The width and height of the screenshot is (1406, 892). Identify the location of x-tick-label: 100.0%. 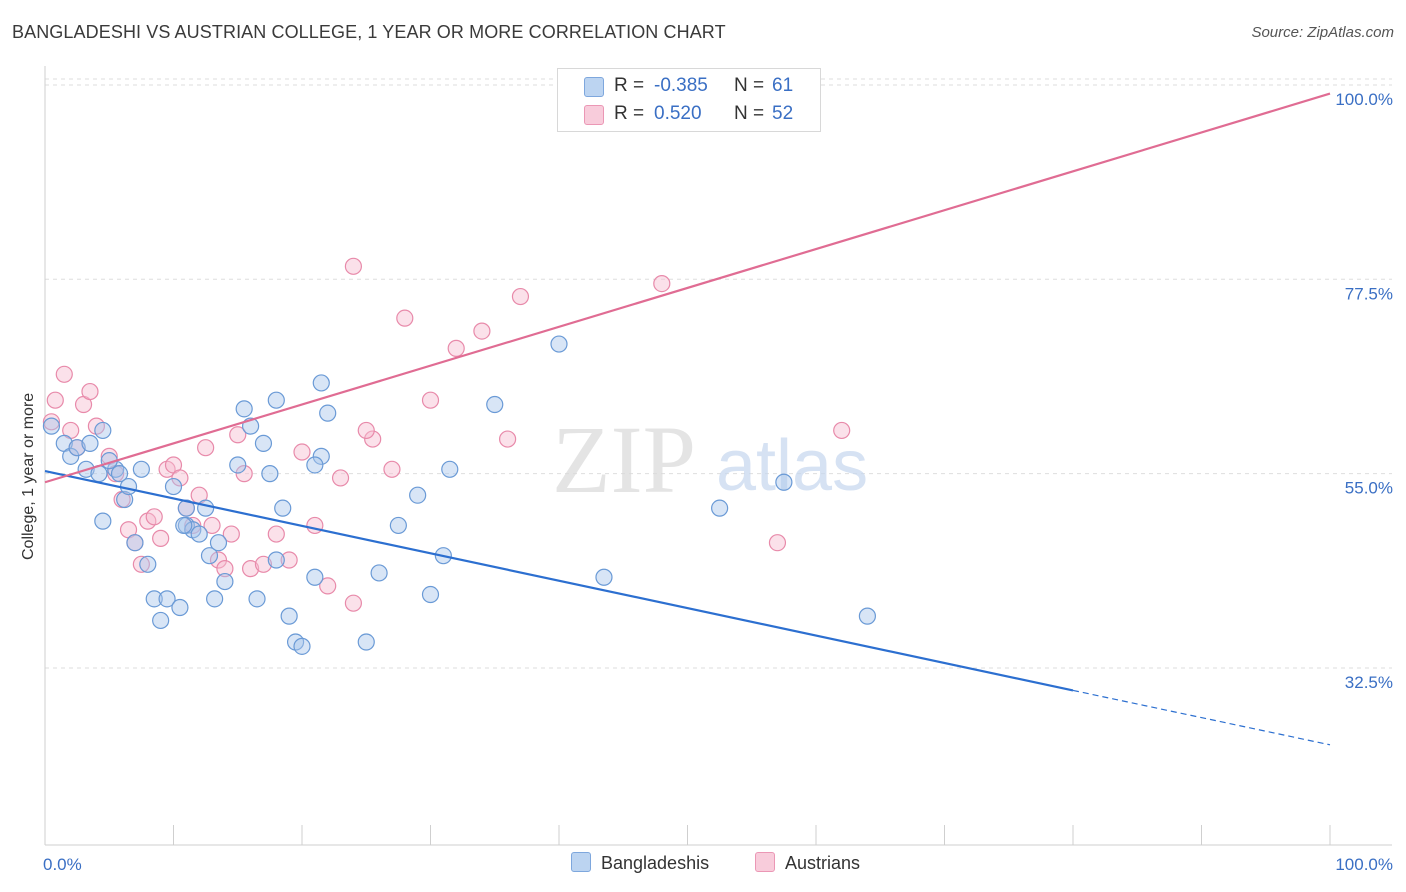
(1364, 864).